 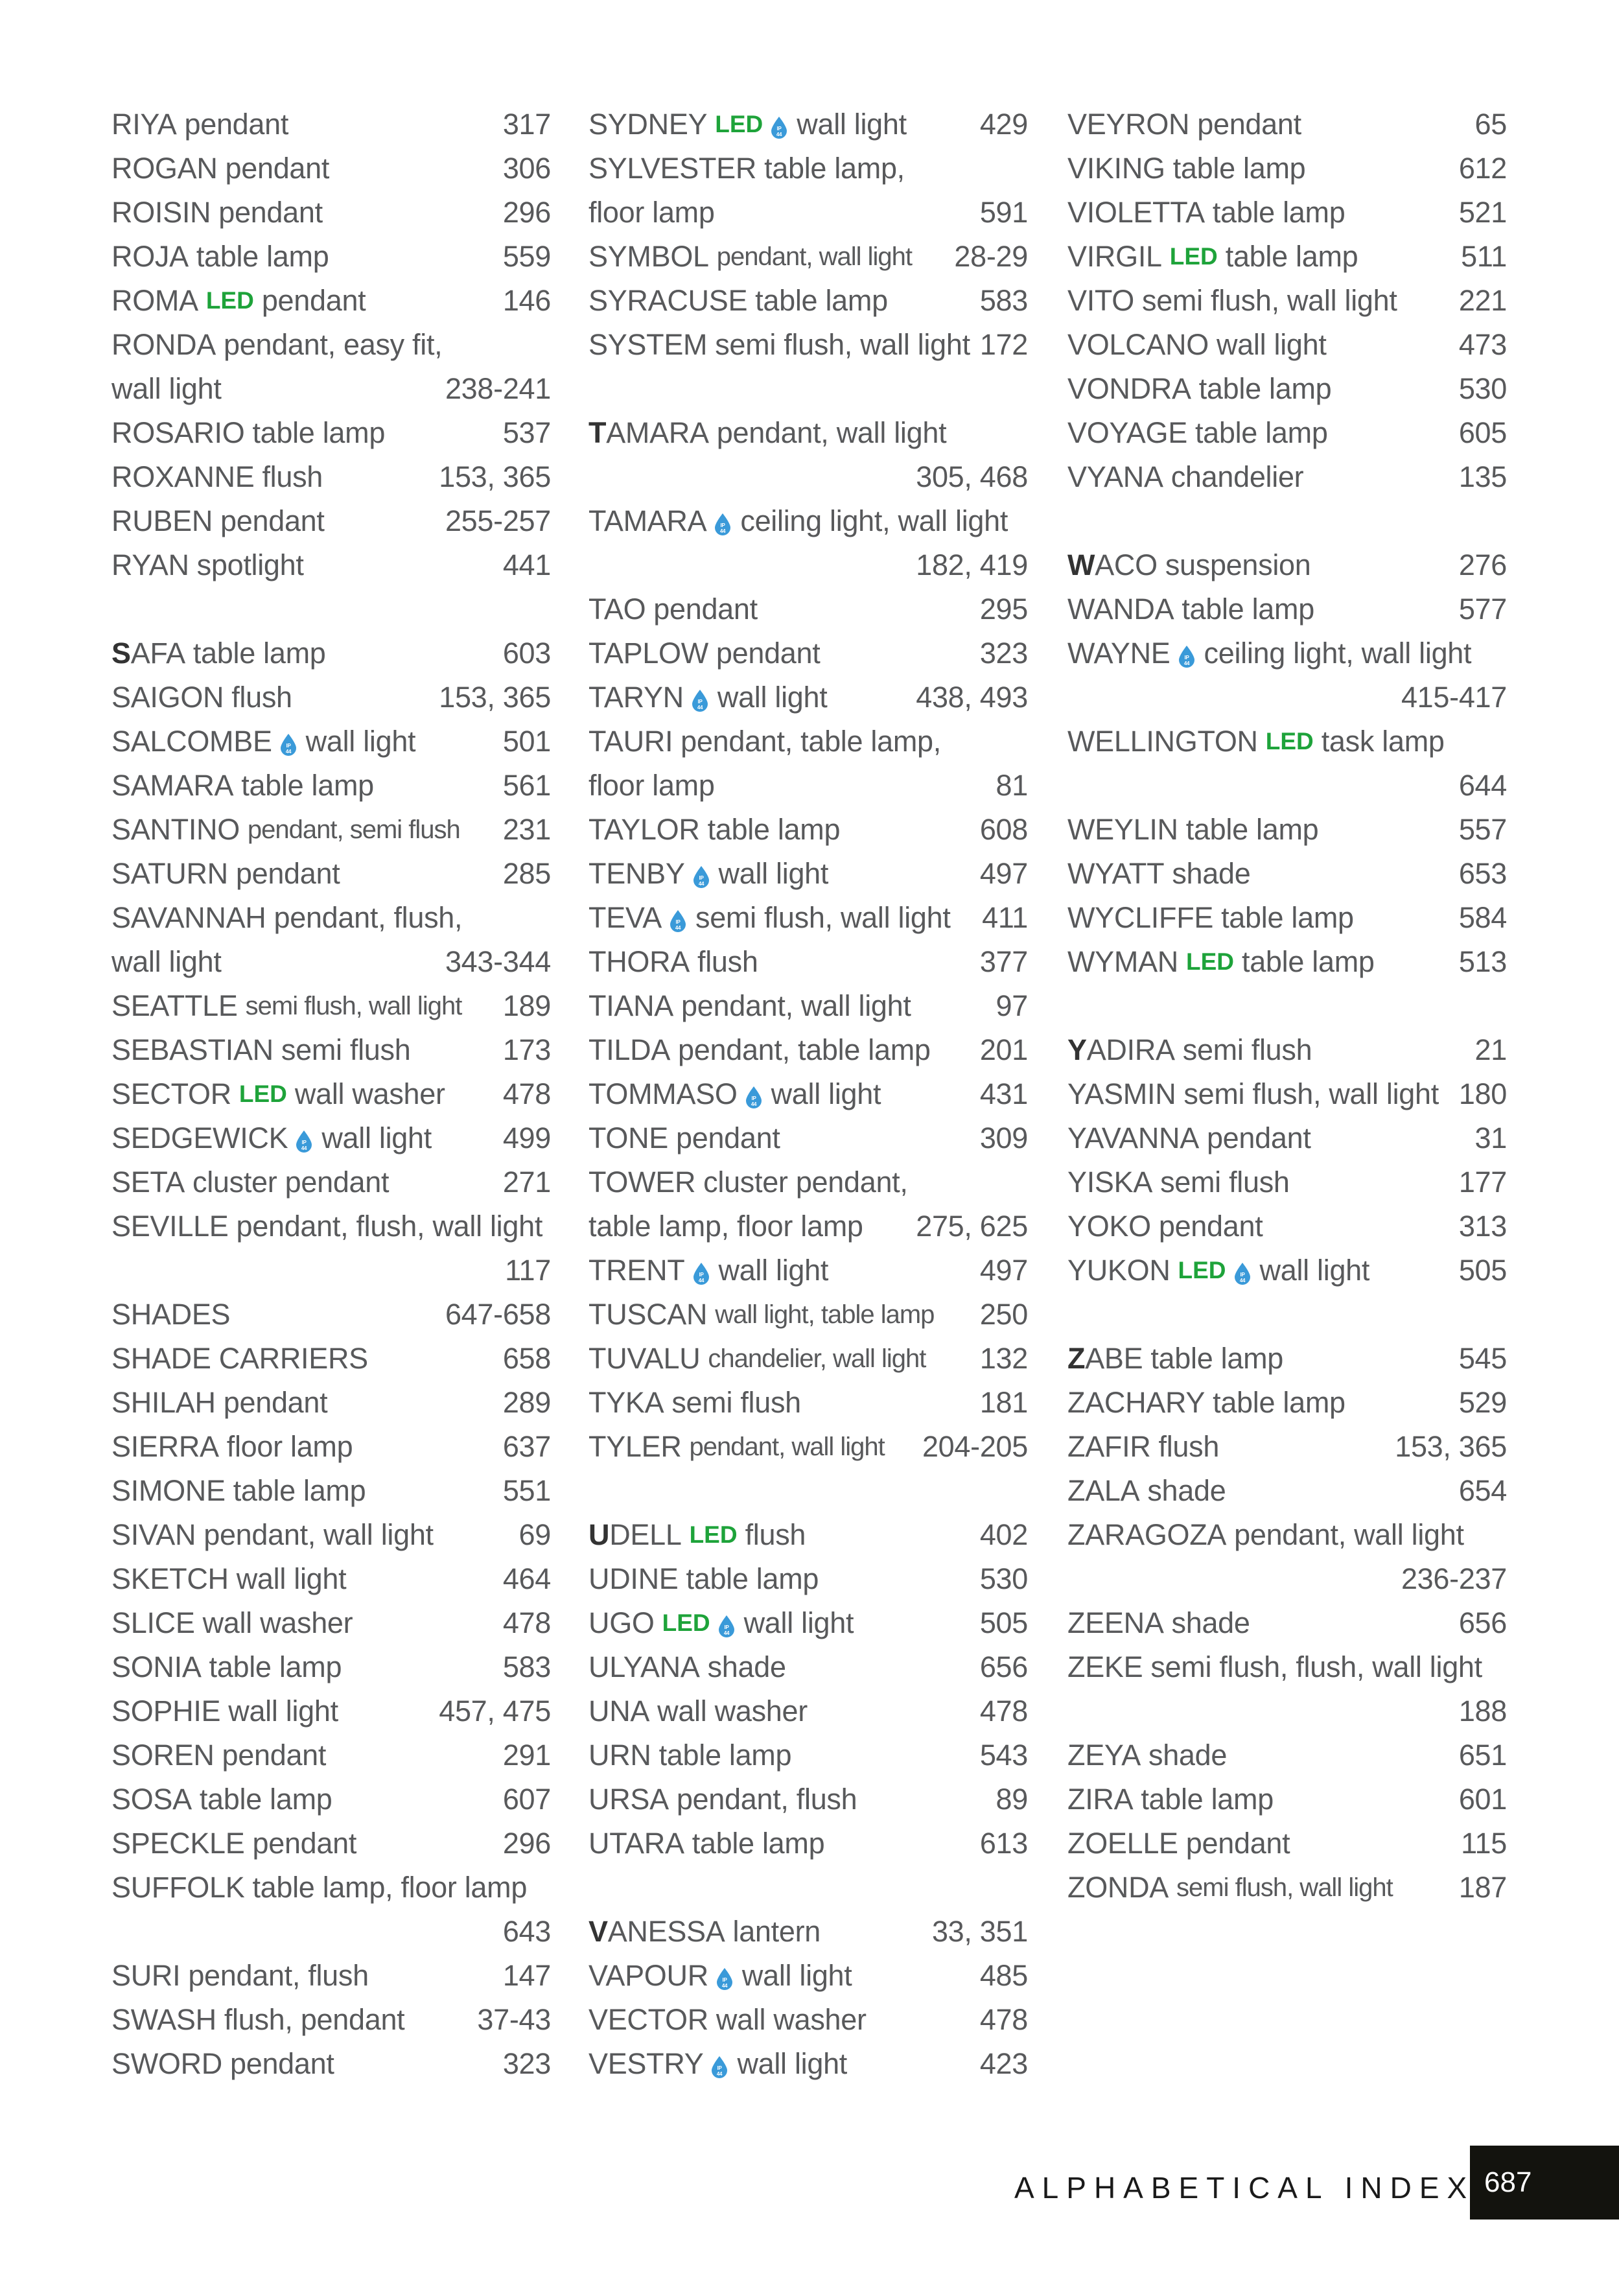 What do you see at coordinates (1260, 301) in the screenshot?
I see `entry-text: VITO semi flush, wall light` at bounding box center [1260, 301].